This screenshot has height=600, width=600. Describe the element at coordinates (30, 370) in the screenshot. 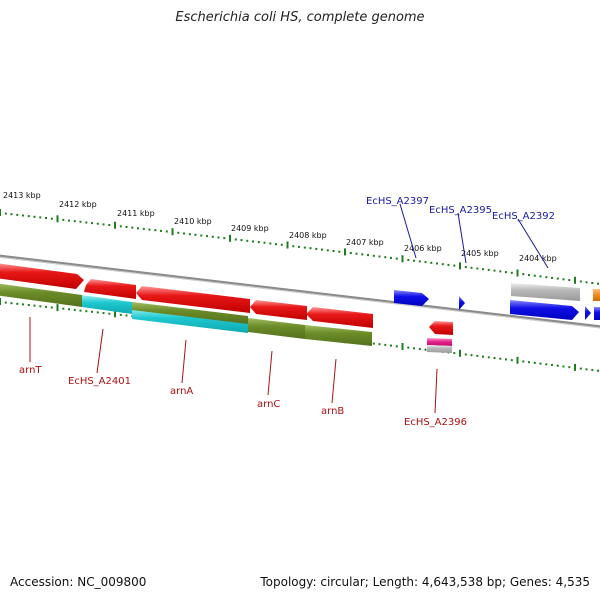

I see `gene-label: arnT` at that location.